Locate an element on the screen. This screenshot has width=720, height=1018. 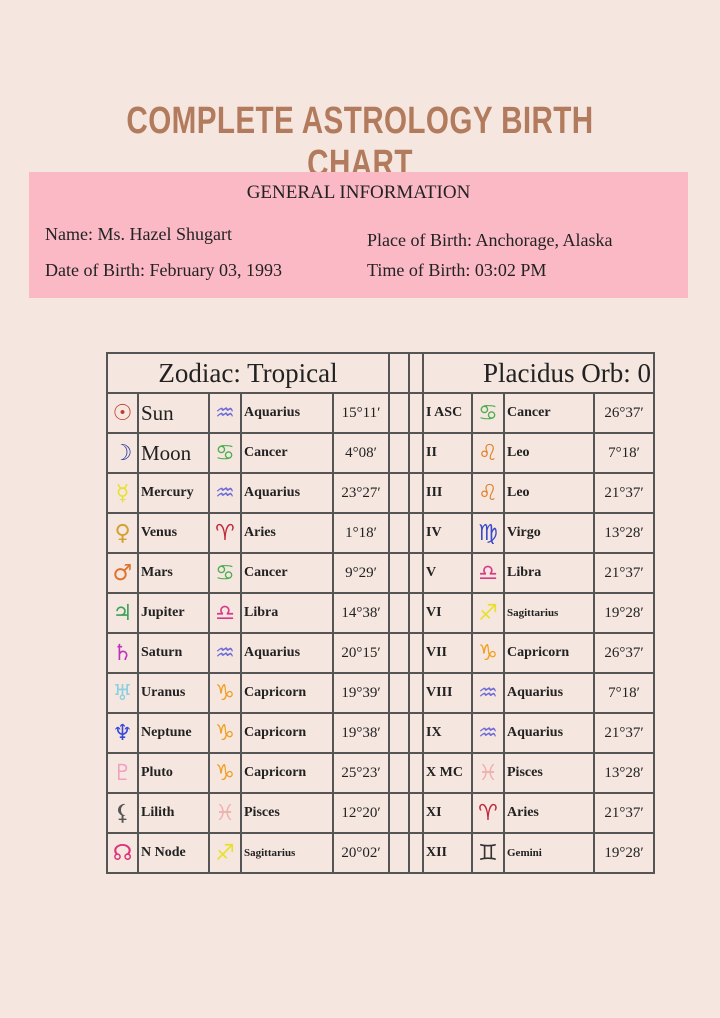
house-number: XI is located at coordinates (447, 813).